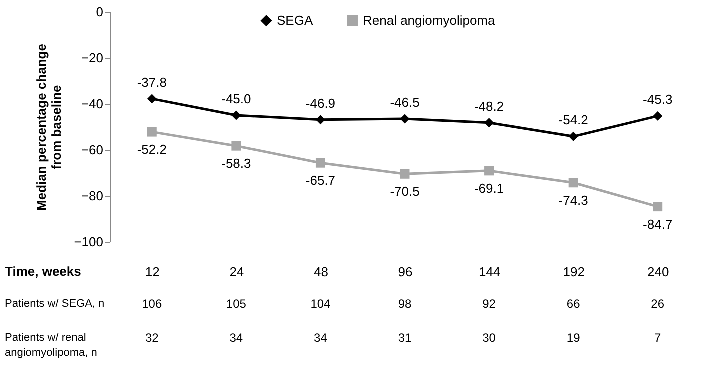  I want to click on text: 31, so click(405, 338).